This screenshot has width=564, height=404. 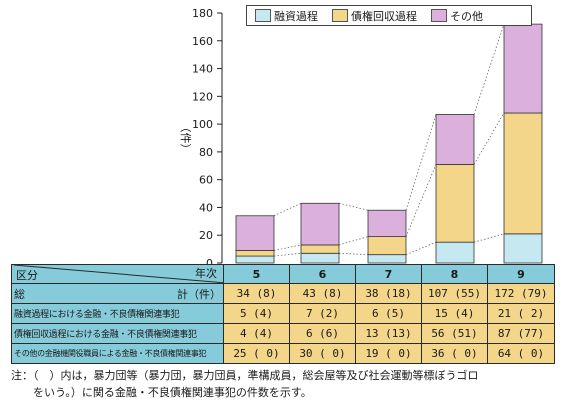 What do you see at coordinates (454, 333) in the screenshot?
I see `table-cell: 56 (51)` at bounding box center [454, 333].